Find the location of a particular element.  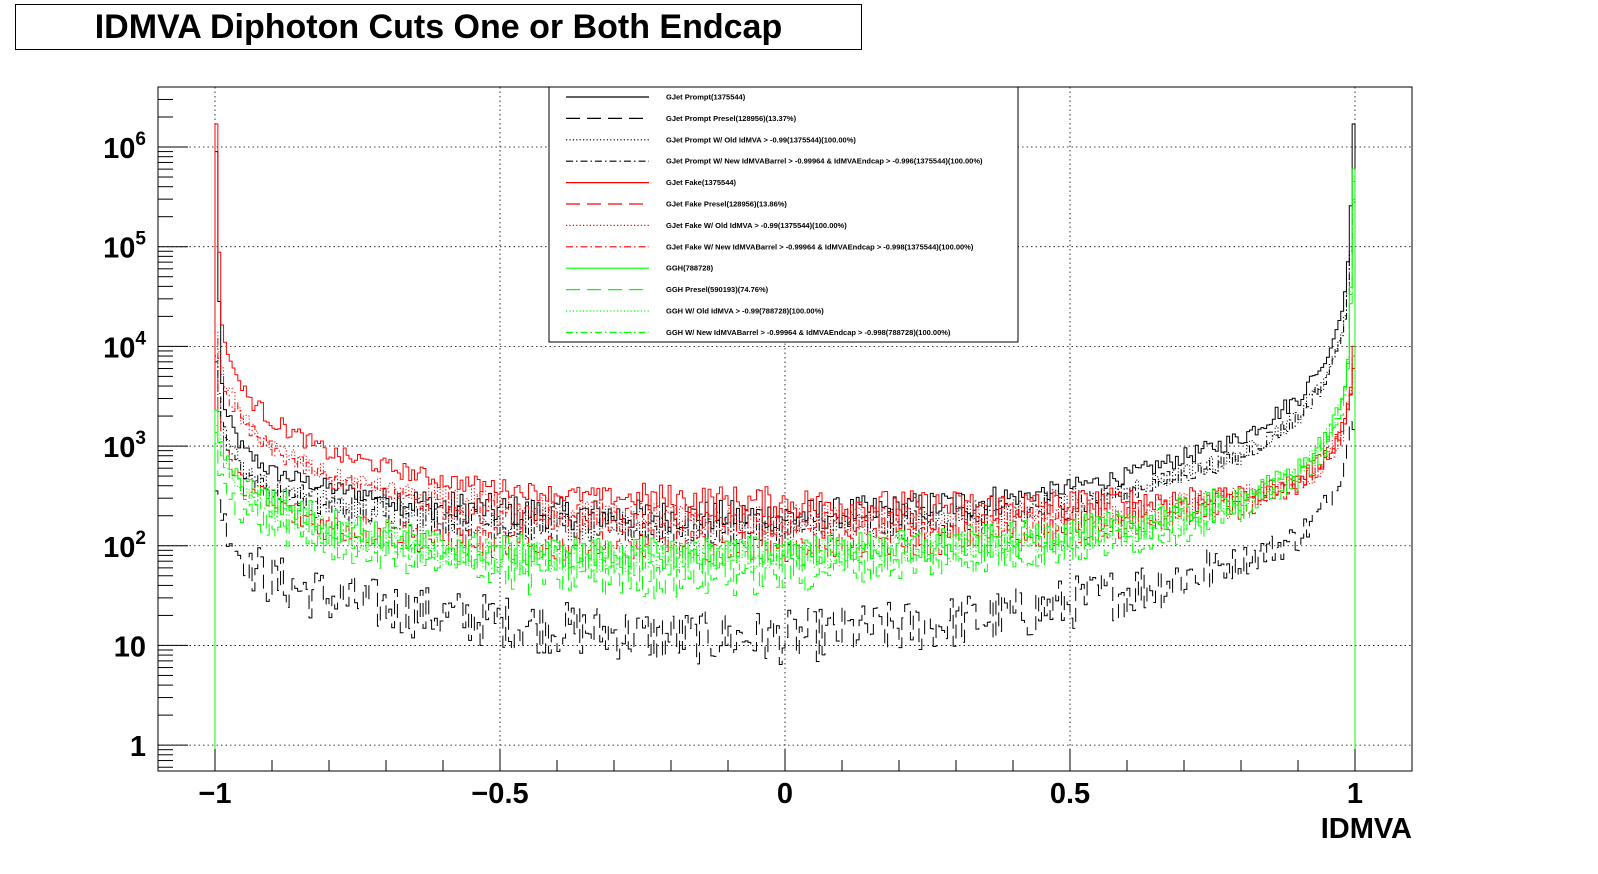

legend-entry: GGH(788728) is located at coordinates (690, 268).